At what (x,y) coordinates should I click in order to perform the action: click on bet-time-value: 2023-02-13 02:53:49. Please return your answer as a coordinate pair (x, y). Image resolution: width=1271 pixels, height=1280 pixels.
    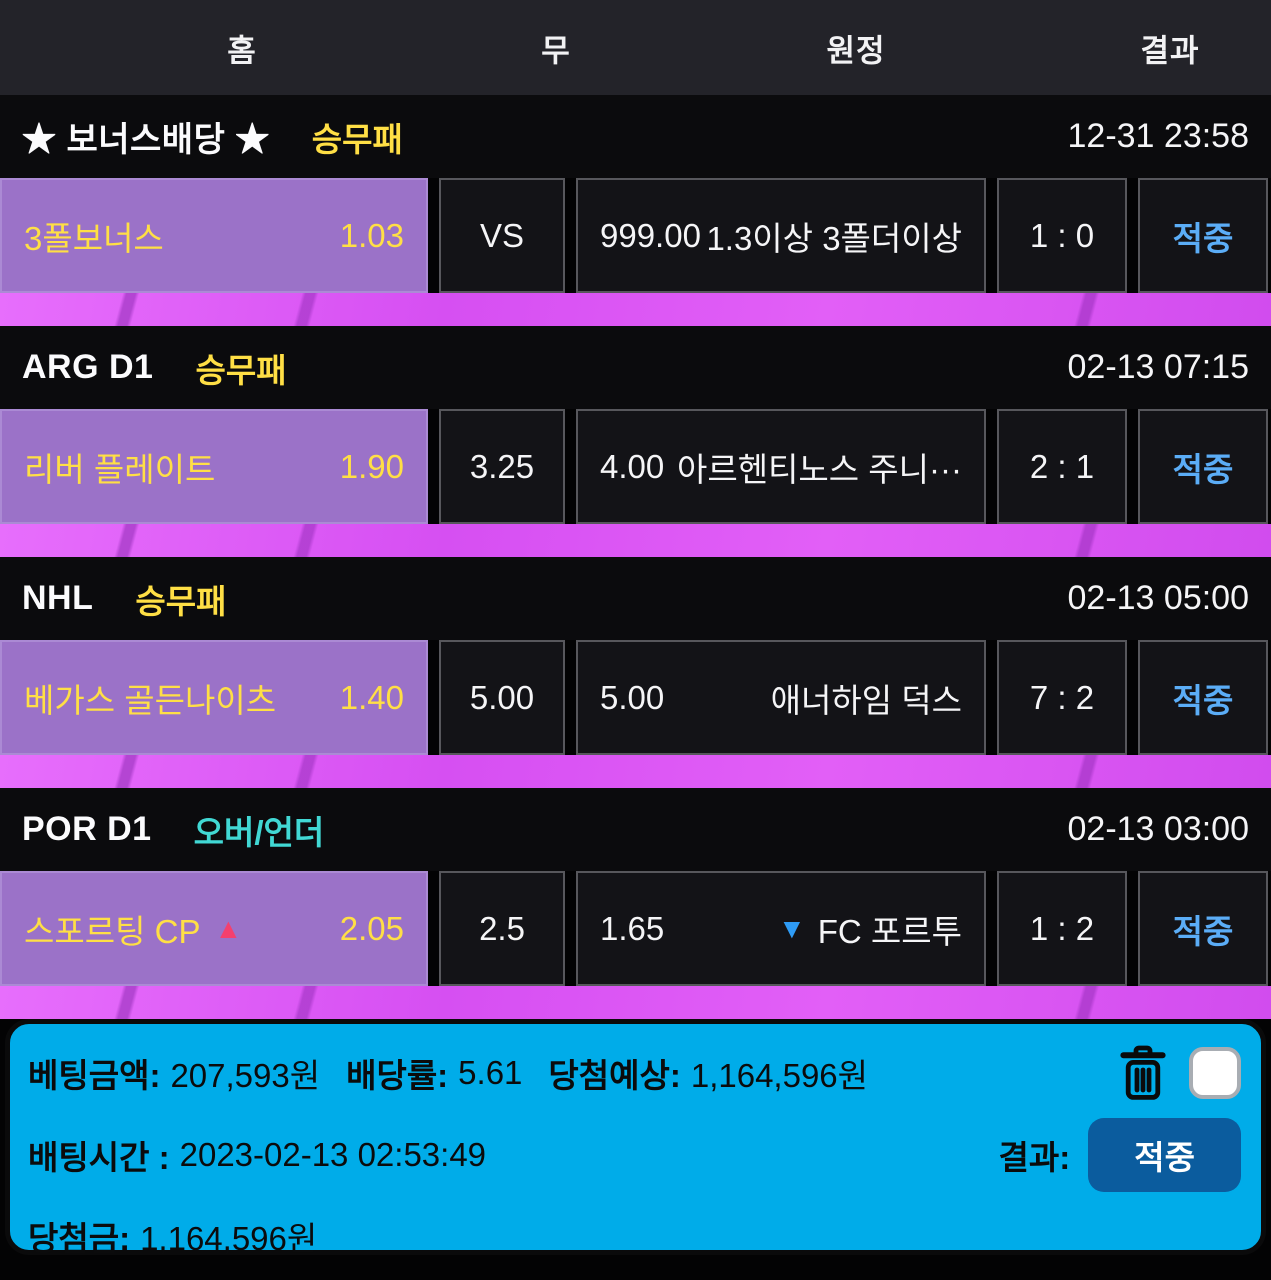
    Looking at the image, I should click on (333, 1154).